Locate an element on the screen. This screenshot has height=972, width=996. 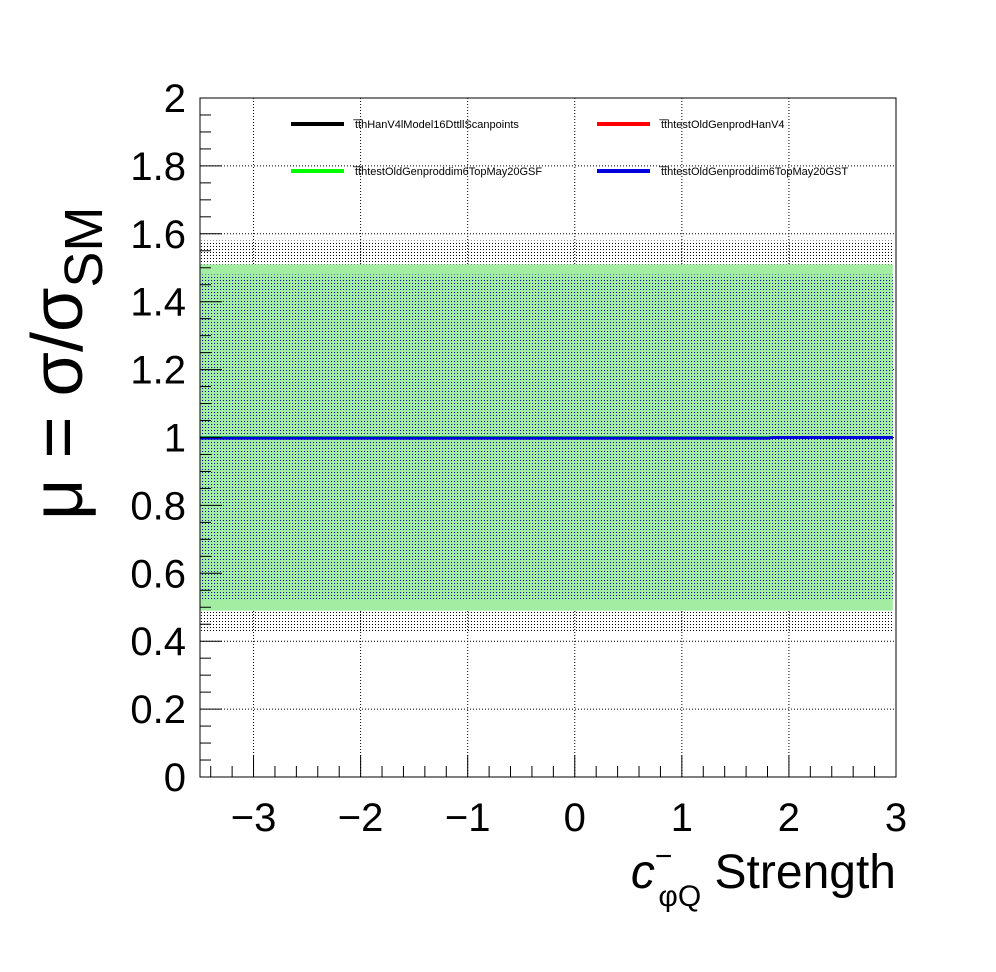
x-axis-title-symbol: c is located at coordinates (643, 872).